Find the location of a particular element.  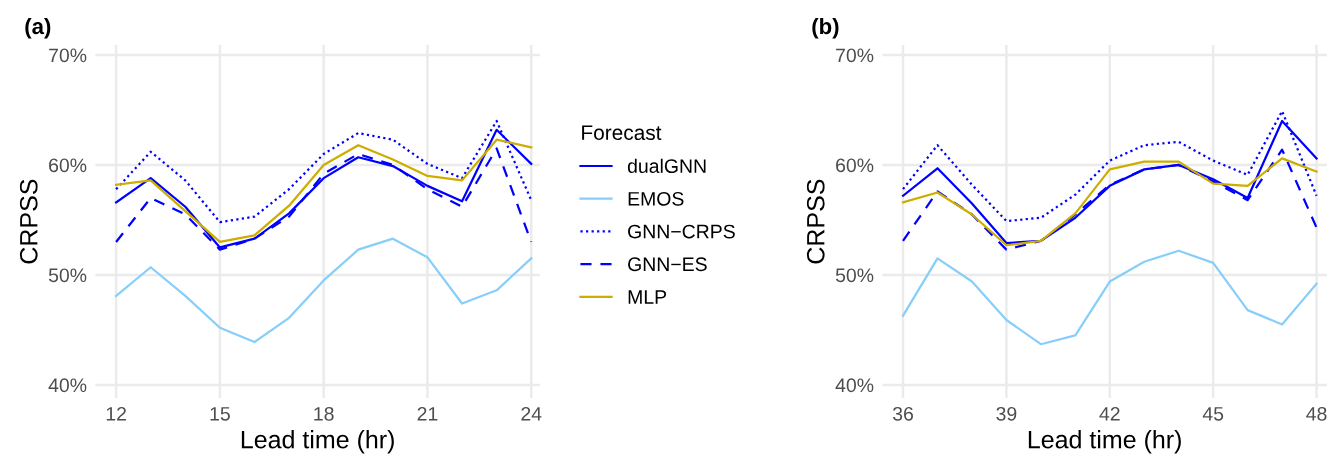

legend-label: GNN−ES is located at coordinates (667, 264).